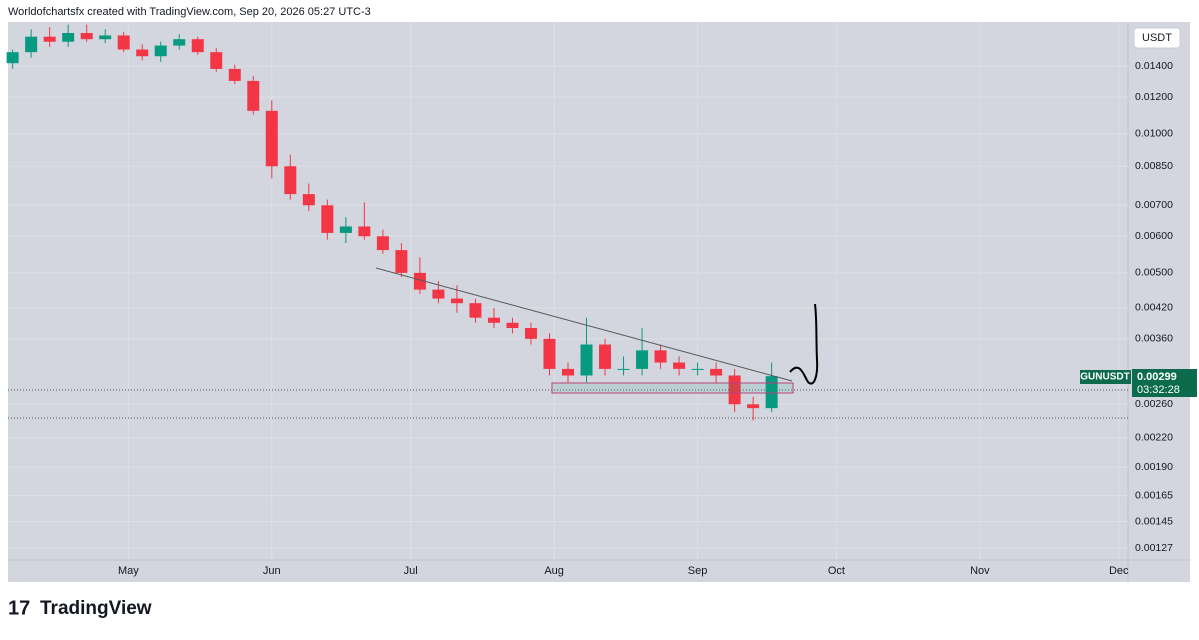 This screenshot has height=640, width=1199. Describe the element at coordinates (1157, 377) in the screenshot. I see `last-price: 0.00299` at that location.